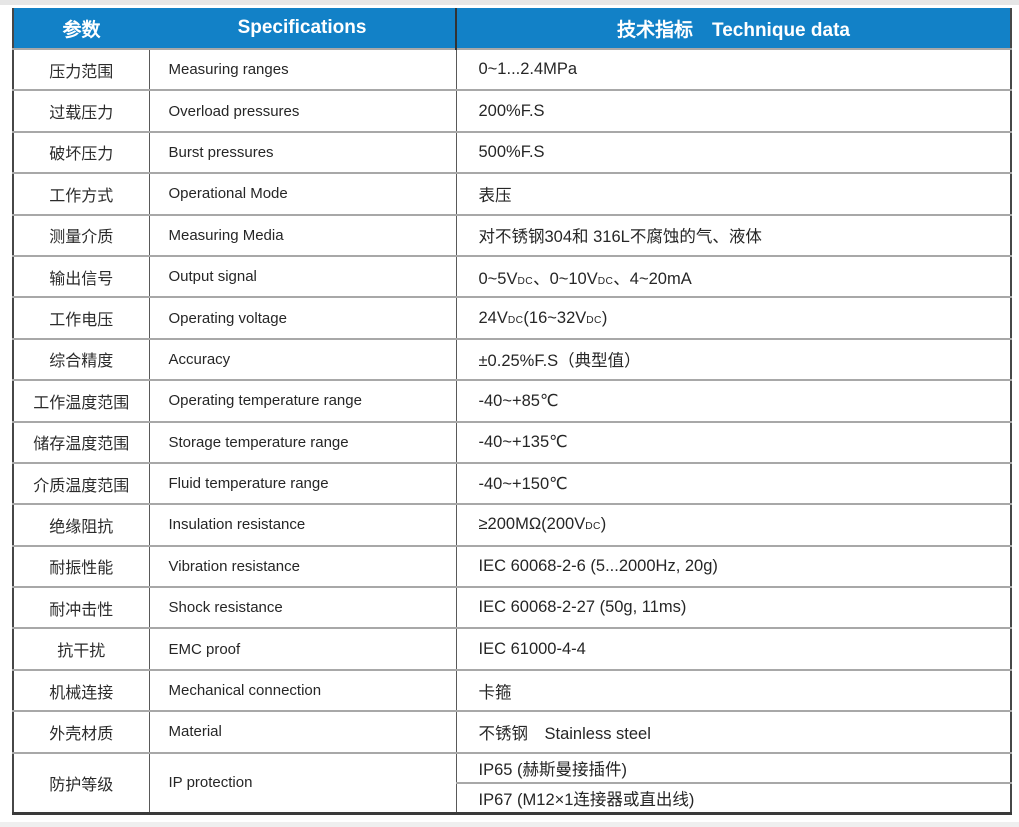 Image resolution: width=1019 pixels, height=827 pixels. I want to click on table-row: 抗干扰 EMC proof IEC 61000-4-4, so click(512, 648).